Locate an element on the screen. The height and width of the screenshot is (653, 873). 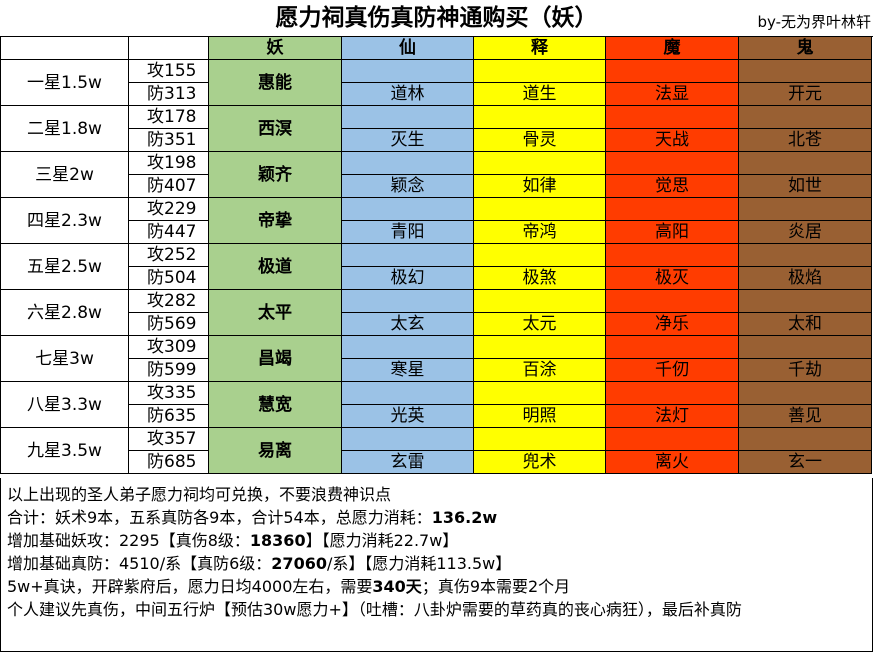
yao-skill-cell: 易离 is located at coordinates (275, 450).